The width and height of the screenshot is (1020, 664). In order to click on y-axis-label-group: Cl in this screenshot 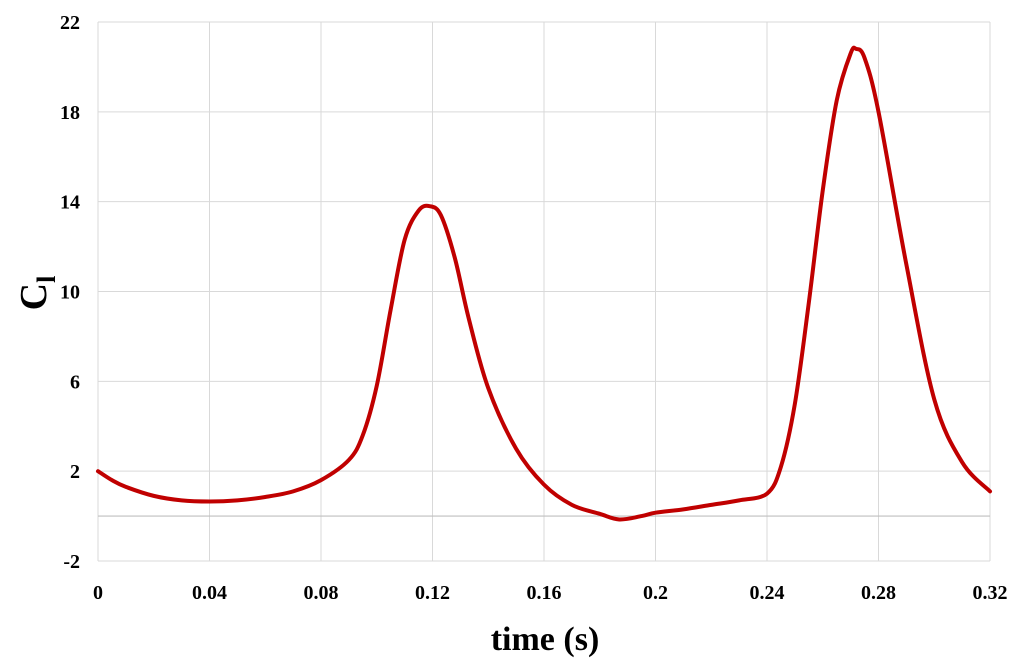, I will do `click(37, 293)`.